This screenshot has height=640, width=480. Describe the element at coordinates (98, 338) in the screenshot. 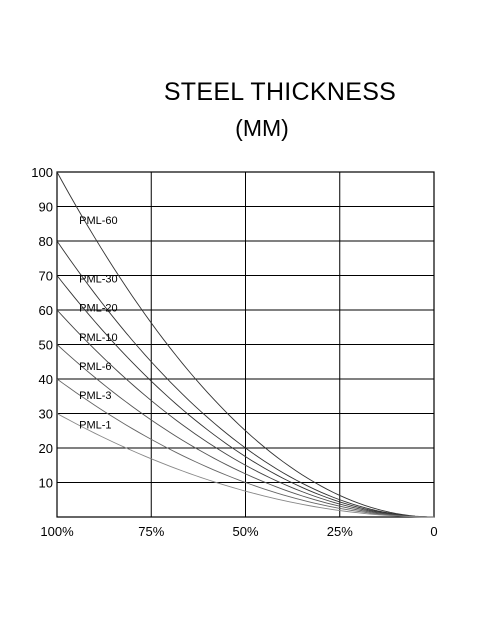

I see `series-label: PML-10` at that location.